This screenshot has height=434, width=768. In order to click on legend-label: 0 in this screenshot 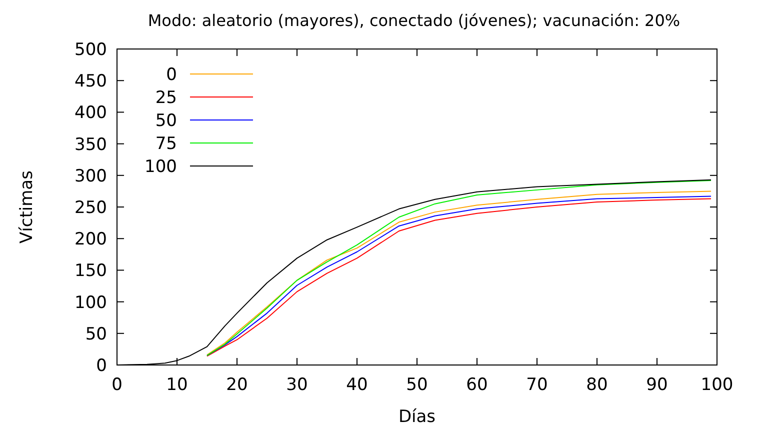, I will do `click(171, 75)`.